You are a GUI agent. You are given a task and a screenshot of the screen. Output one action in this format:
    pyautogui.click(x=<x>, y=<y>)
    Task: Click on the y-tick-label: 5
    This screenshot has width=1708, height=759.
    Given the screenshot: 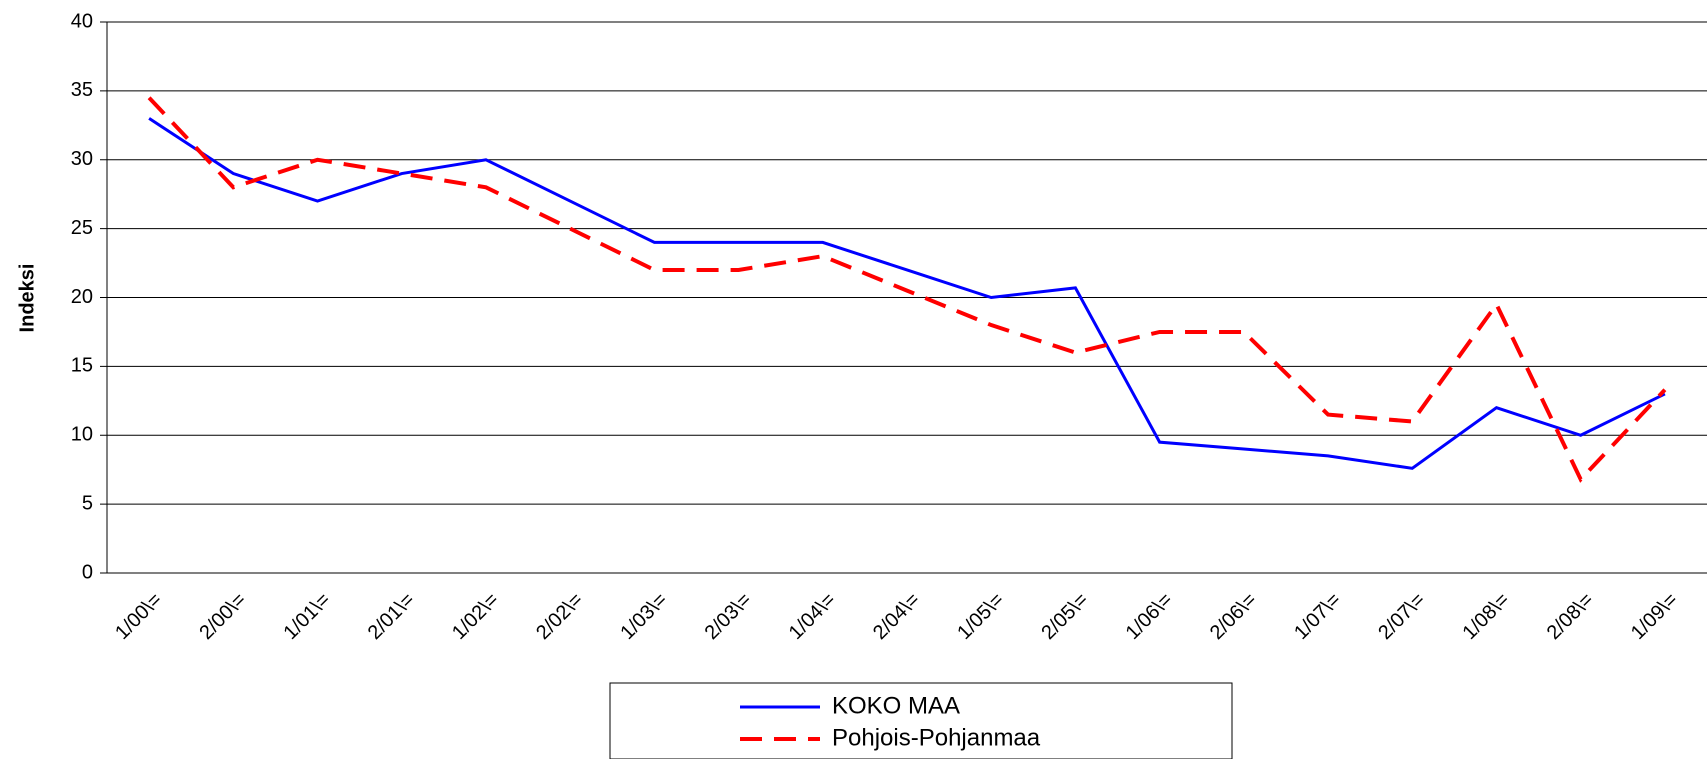 What is the action you would take?
    pyautogui.click(x=87, y=503)
    